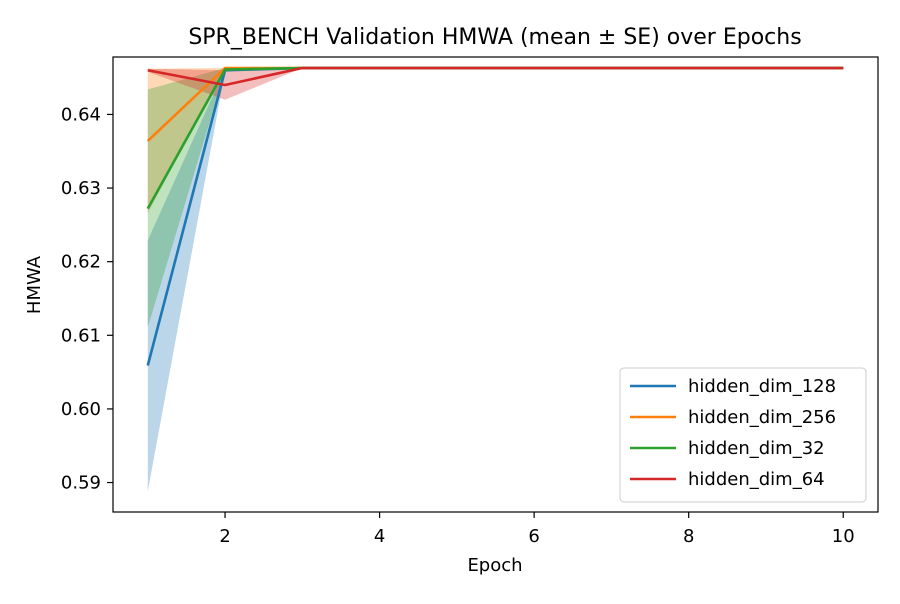 This screenshot has width=900, height=604. What do you see at coordinates (81, 188) in the screenshot?
I see `y-tick-label: 0.63` at bounding box center [81, 188].